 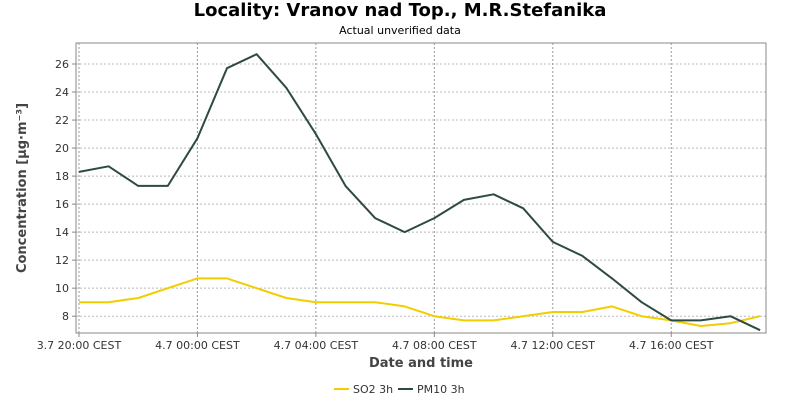 I want to click on y-tick-label: 24, so click(x=62, y=92).